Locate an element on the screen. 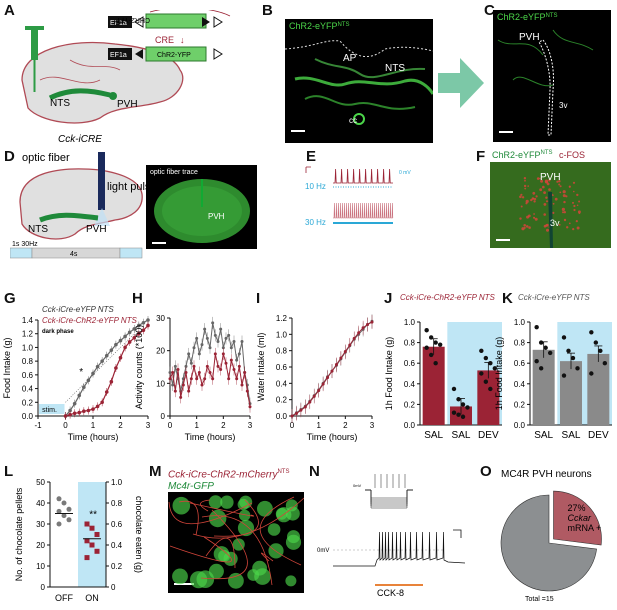 The image size is (617, 610). l-cat-label: ON is located at coordinates (92, 598).